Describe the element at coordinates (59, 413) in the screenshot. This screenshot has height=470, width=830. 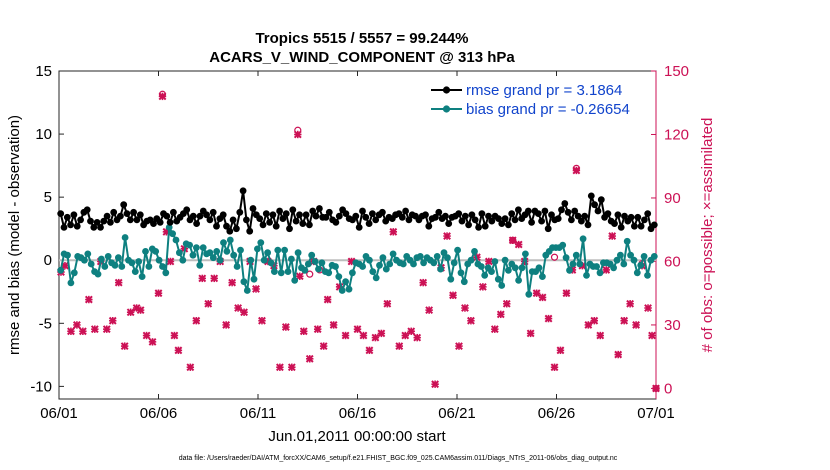
I see `x-tick-label: 06/01` at that location.